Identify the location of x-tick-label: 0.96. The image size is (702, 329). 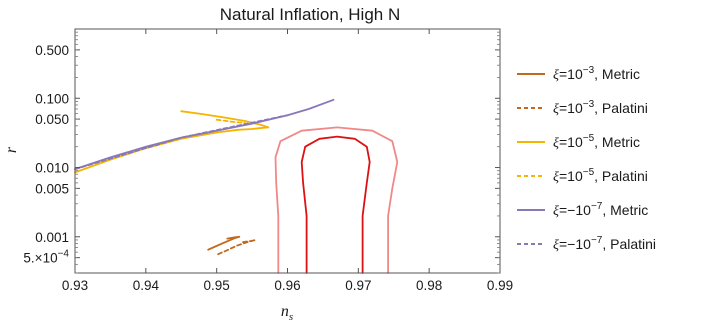
(287, 285).